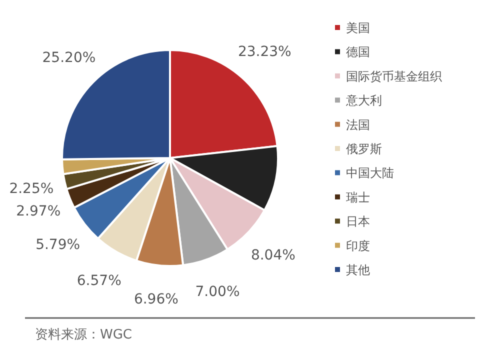 This screenshot has height=362, width=500. What do you see at coordinates (358, 52) in the screenshot?
I see `legend-label: 德国` at bounding box center [358, 52].